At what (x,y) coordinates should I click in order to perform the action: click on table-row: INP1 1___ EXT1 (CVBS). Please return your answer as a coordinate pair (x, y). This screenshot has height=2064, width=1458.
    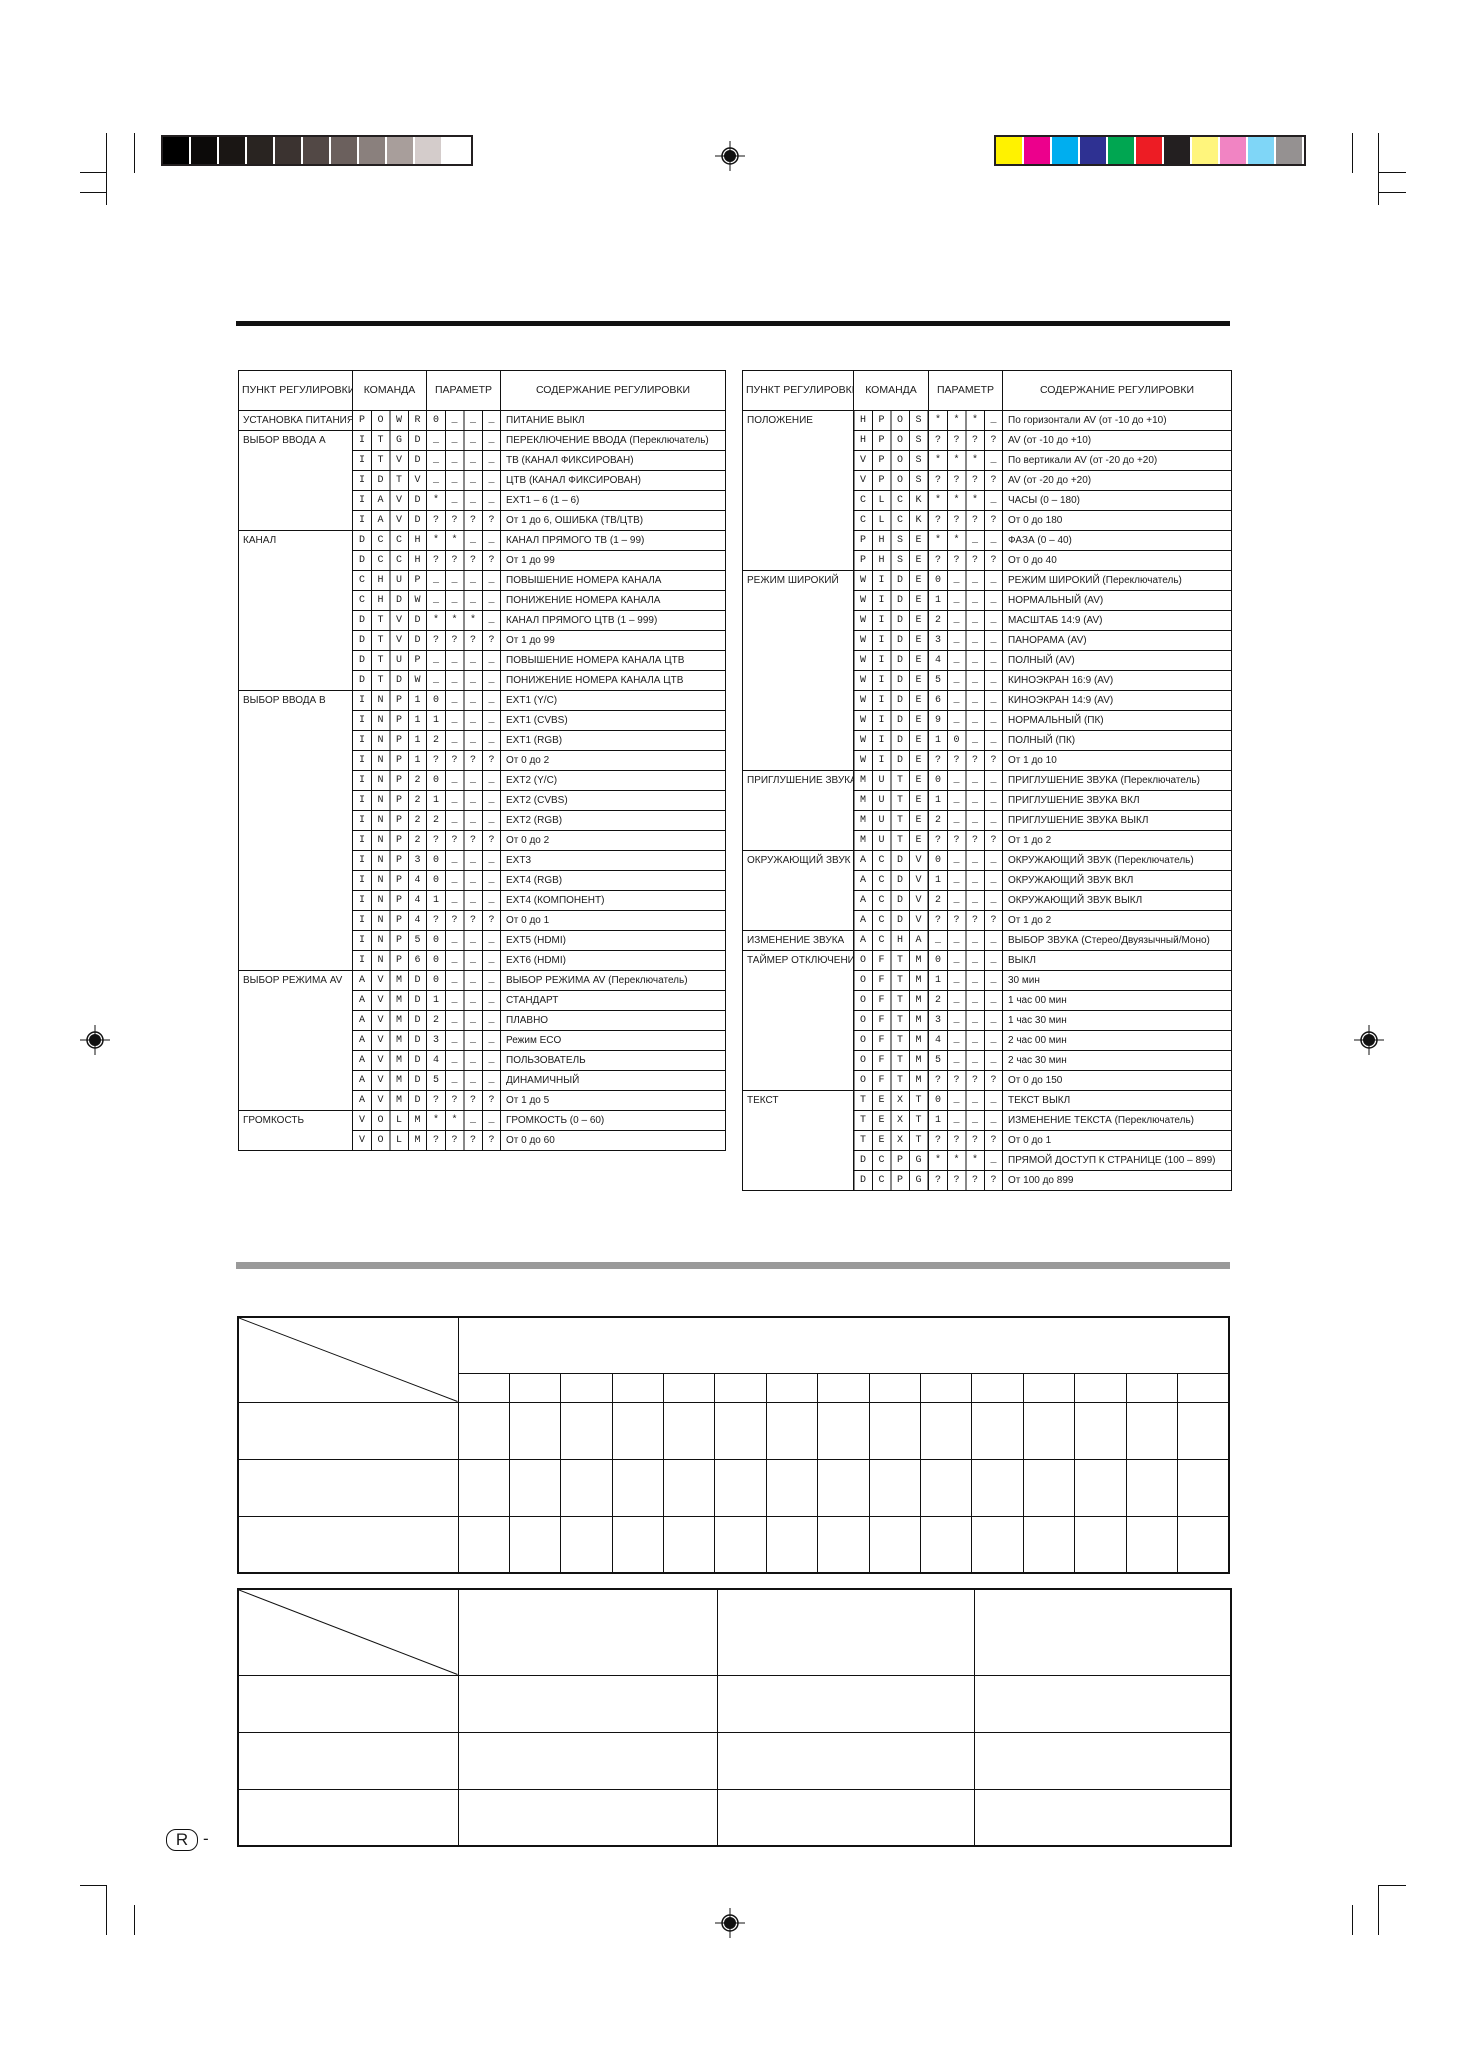
    Looking at the image, I should click on (482, 720).